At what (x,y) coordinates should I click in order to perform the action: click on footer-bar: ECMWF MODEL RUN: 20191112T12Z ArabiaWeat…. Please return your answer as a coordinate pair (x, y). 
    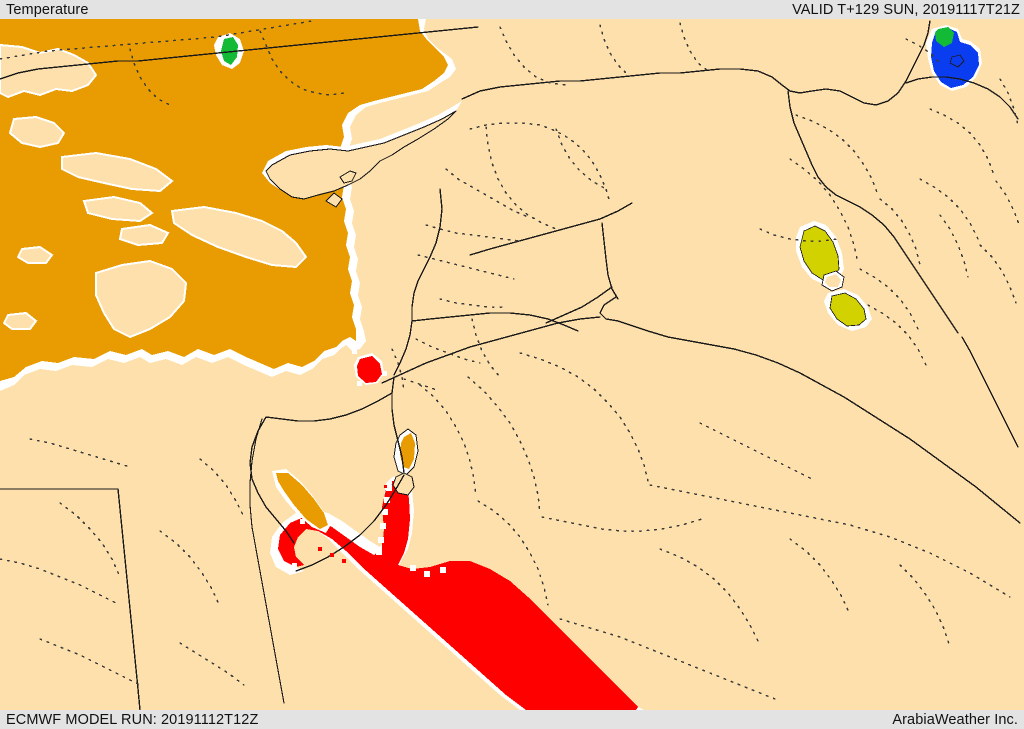
    Looking at the image, I should click on (512, 719).